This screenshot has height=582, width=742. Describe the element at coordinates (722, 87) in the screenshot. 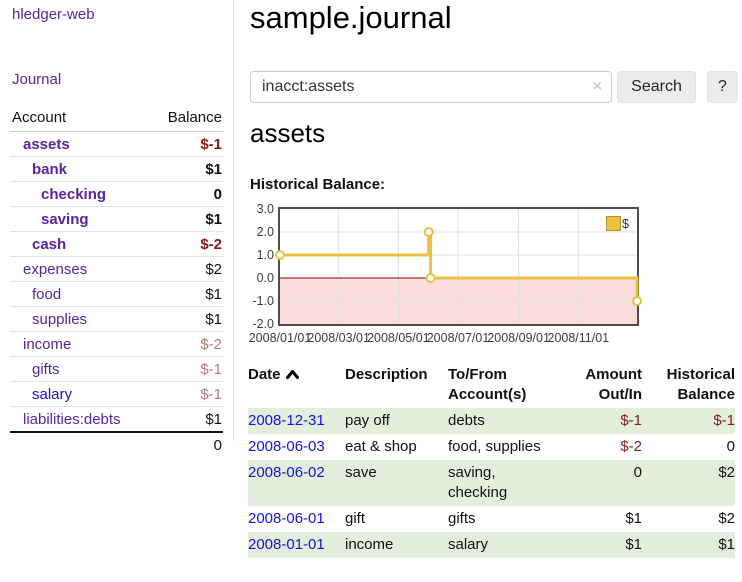

I see `help-button: ?` at that location.